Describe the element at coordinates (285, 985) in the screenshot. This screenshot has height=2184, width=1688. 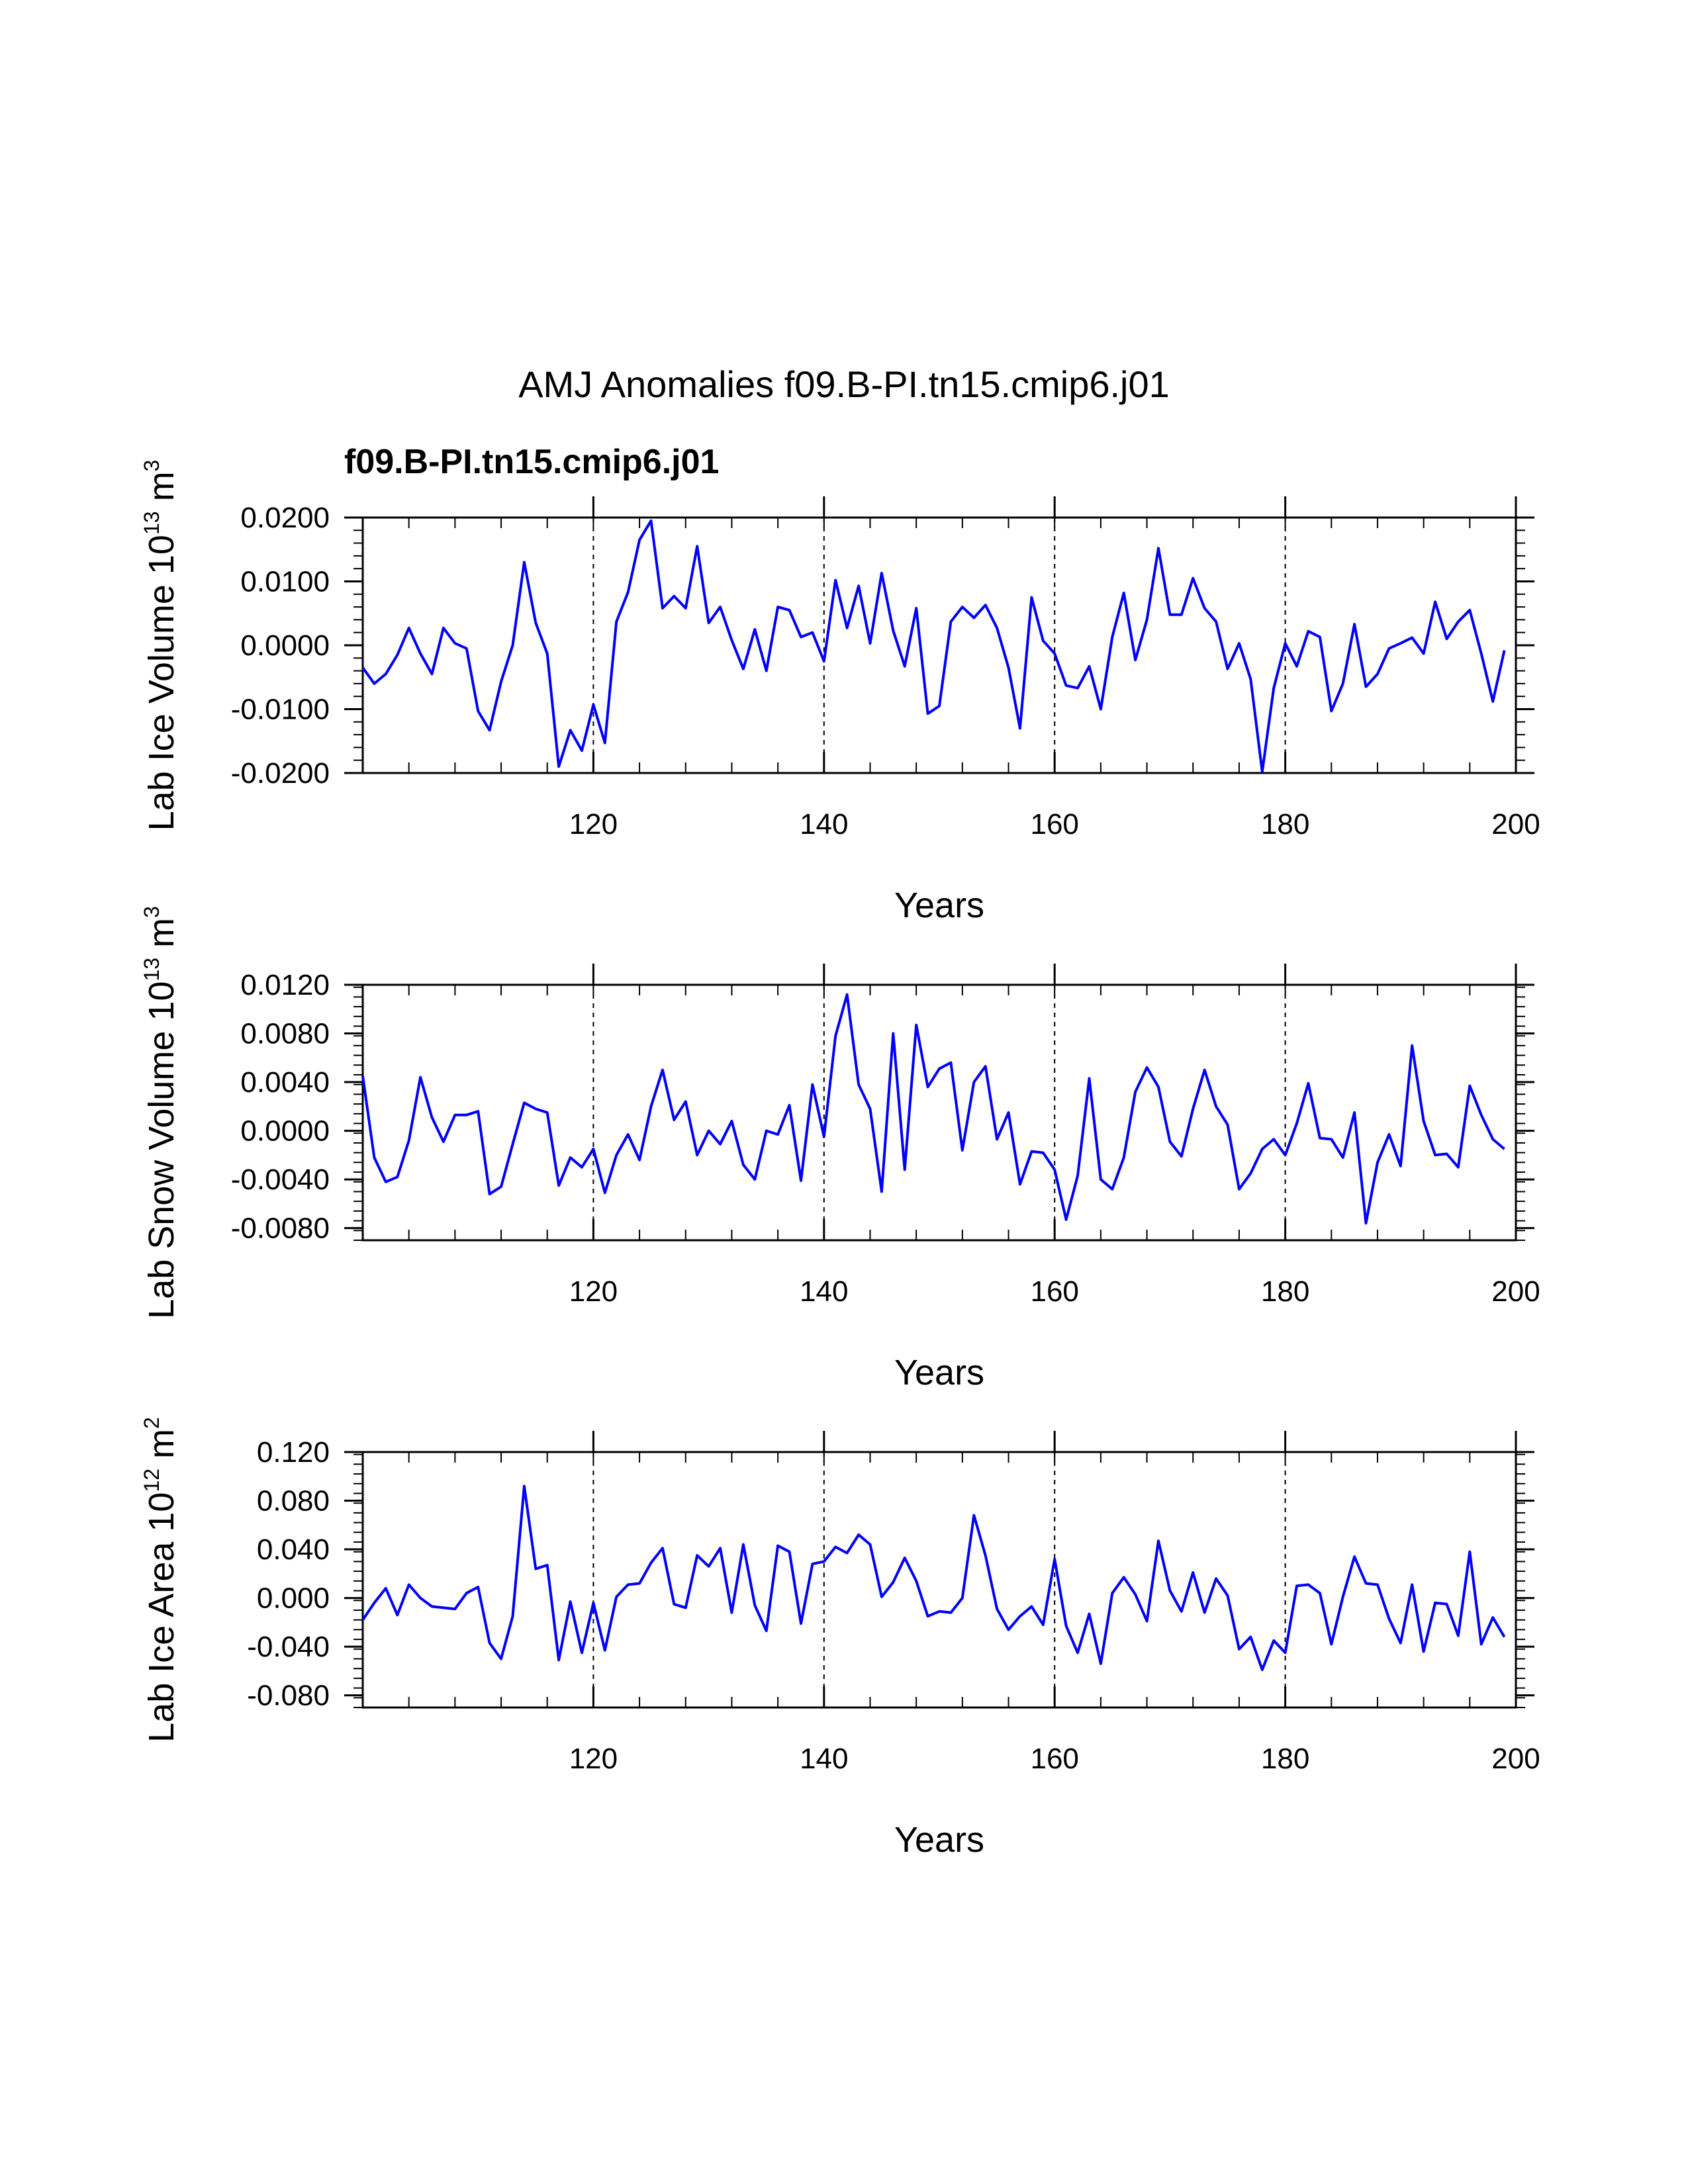
I see `y-tick-label: 0.0120` at that location.